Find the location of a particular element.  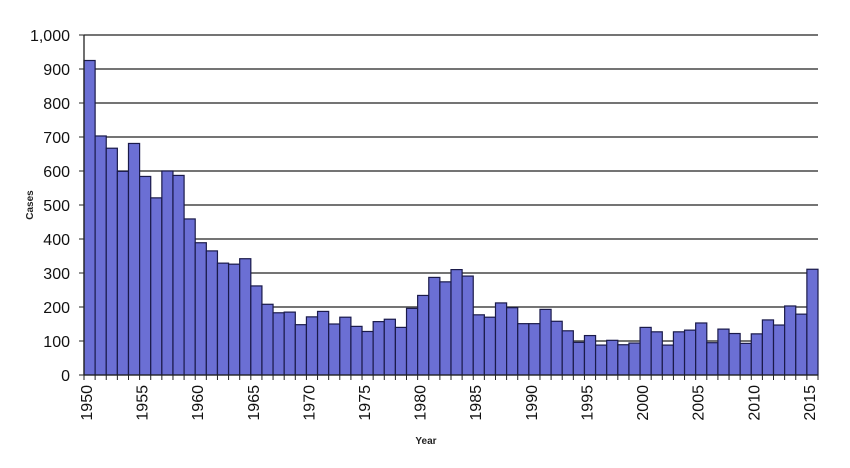

x-tick-label: 1985 is located at coordinates (476, 403).